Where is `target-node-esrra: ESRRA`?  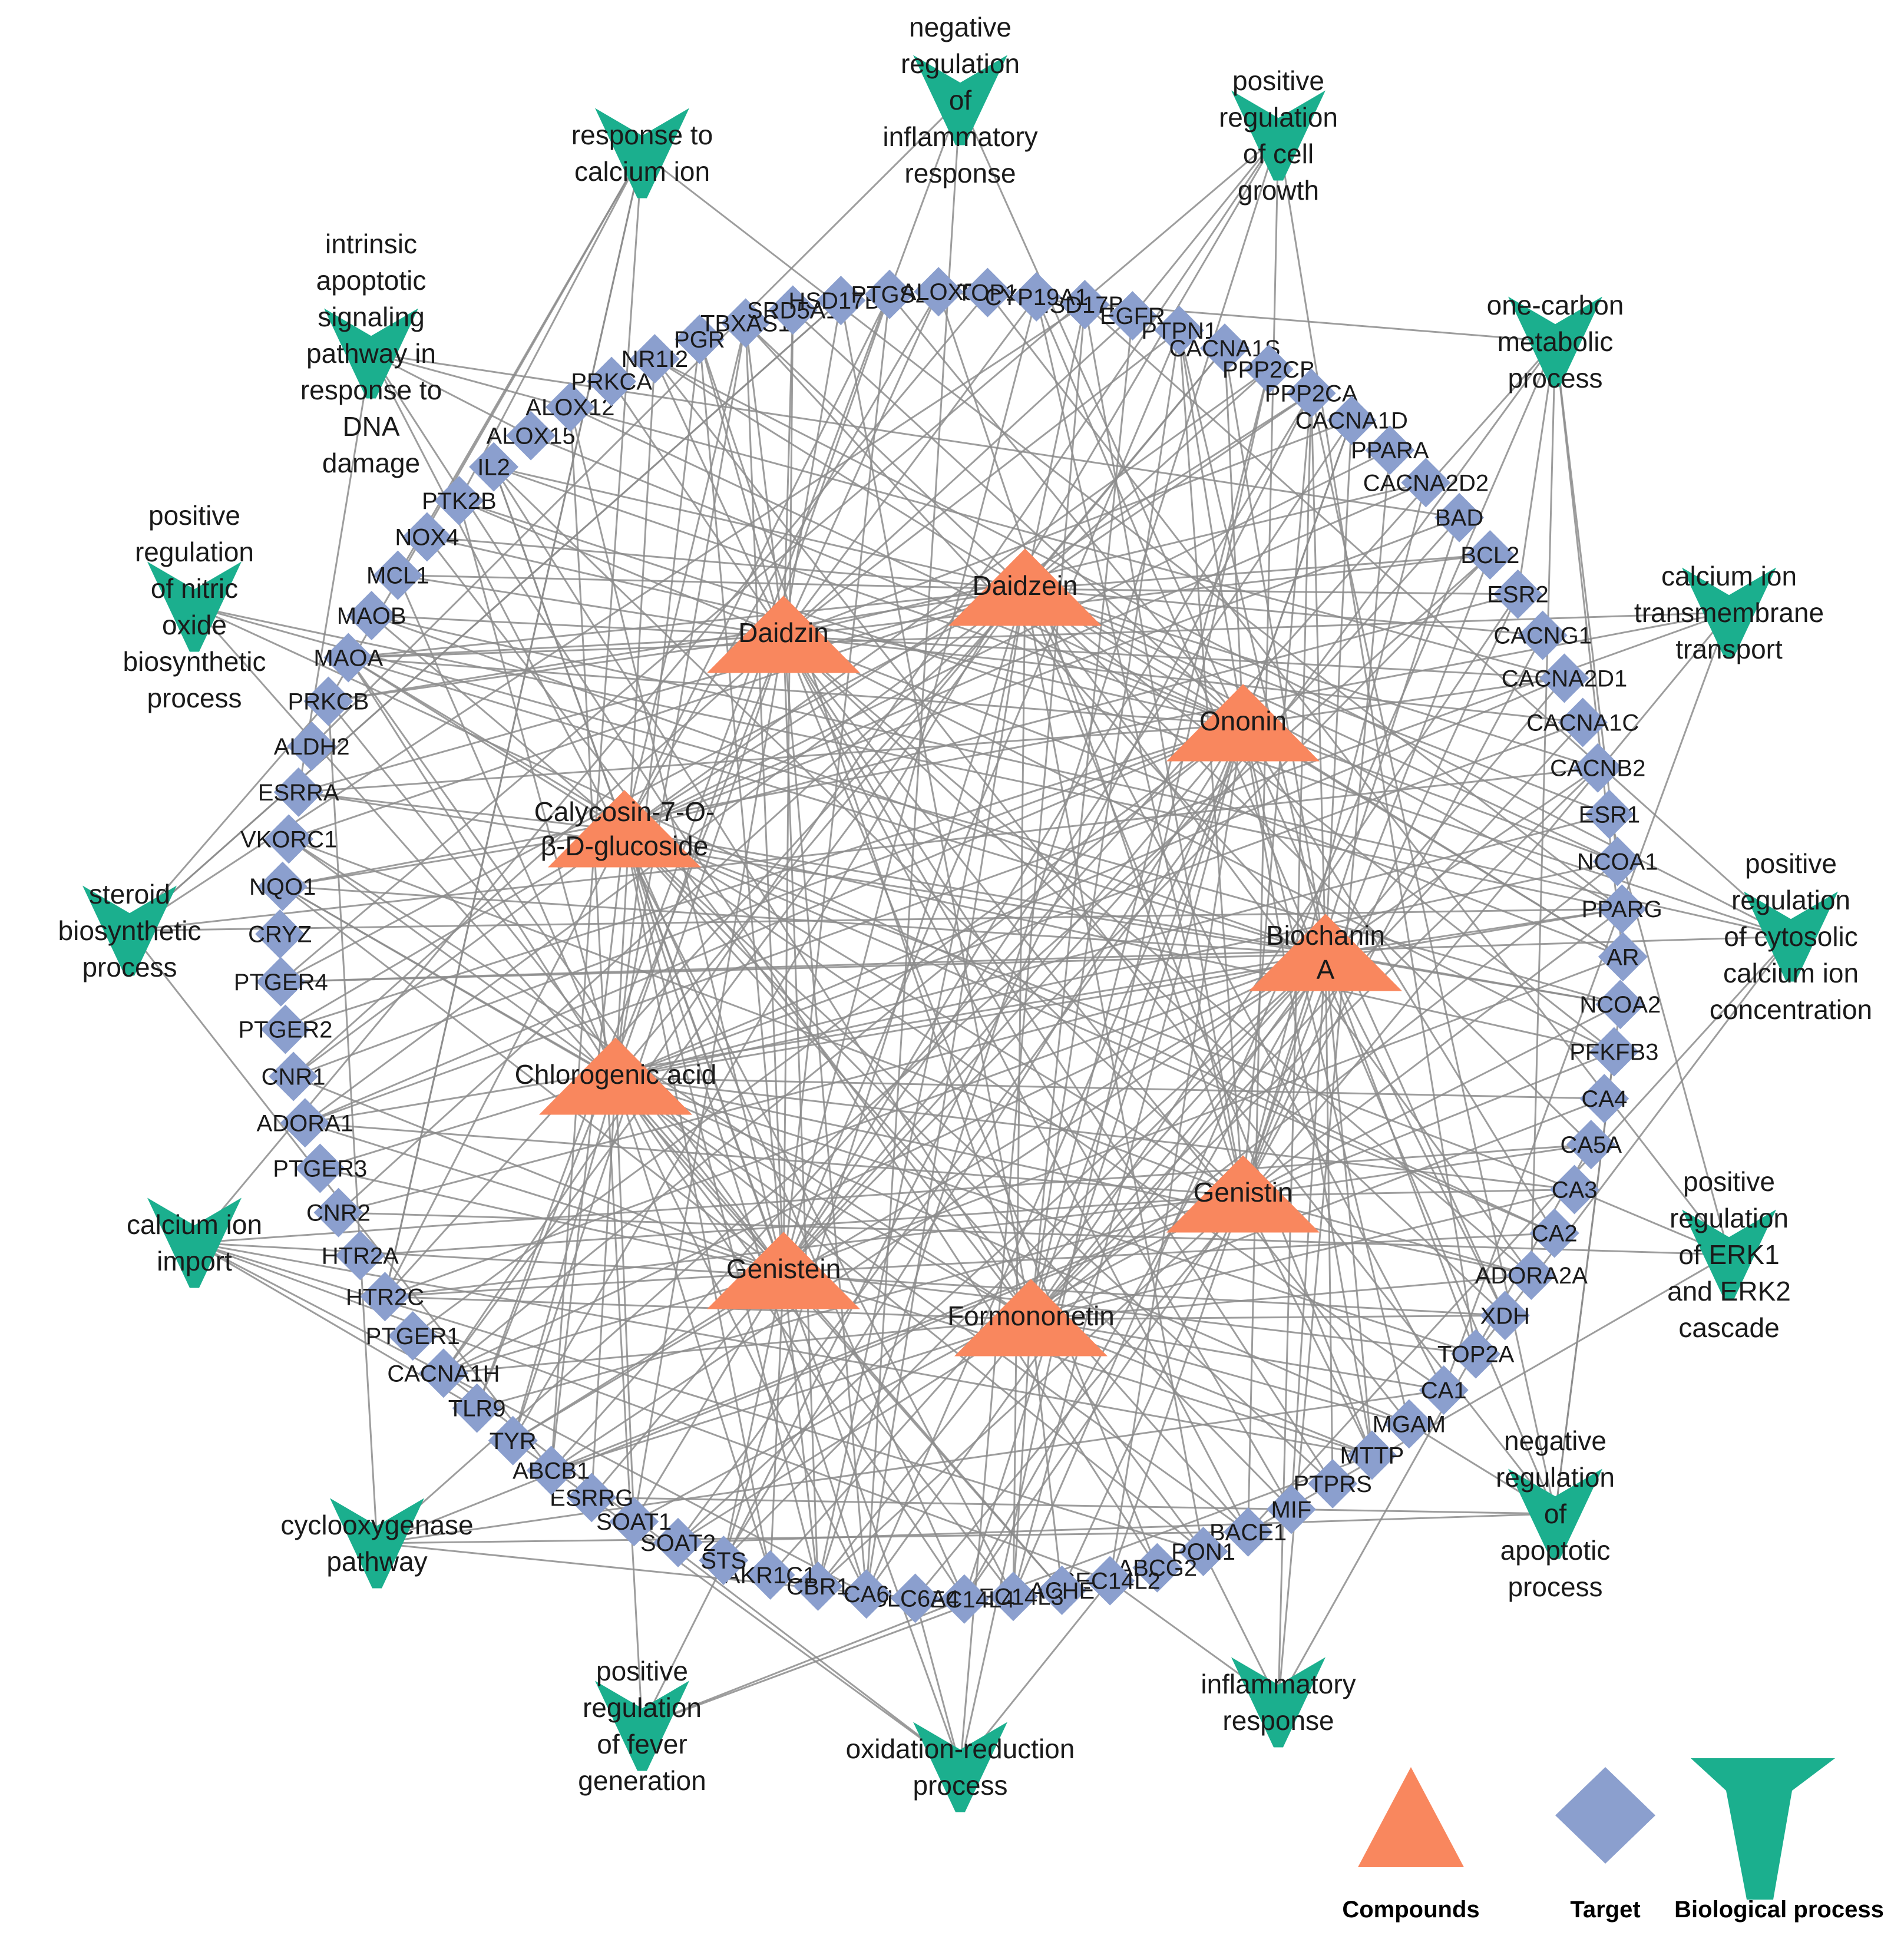 target-node-esrra: ESRRA is located at coordinates (298, 792).